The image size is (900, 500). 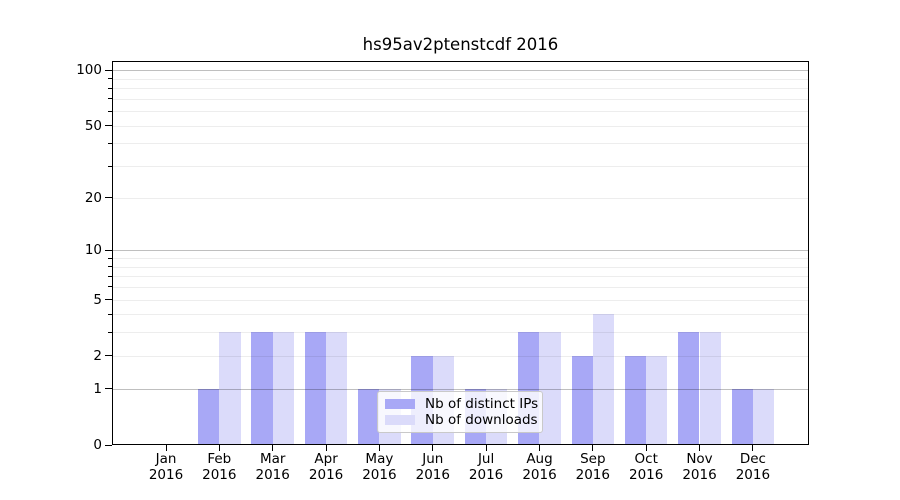 What do you see at coordinates (593, 448) in the screenshot?
I see `x-tick-sep-2016` at bounding box center [593, 448].